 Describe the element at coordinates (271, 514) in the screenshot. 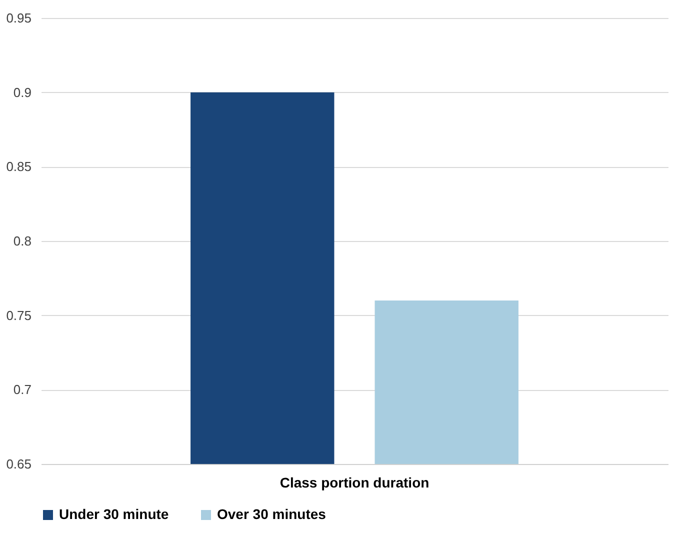

I see `legend-label: Over 30 minutes` at that location.